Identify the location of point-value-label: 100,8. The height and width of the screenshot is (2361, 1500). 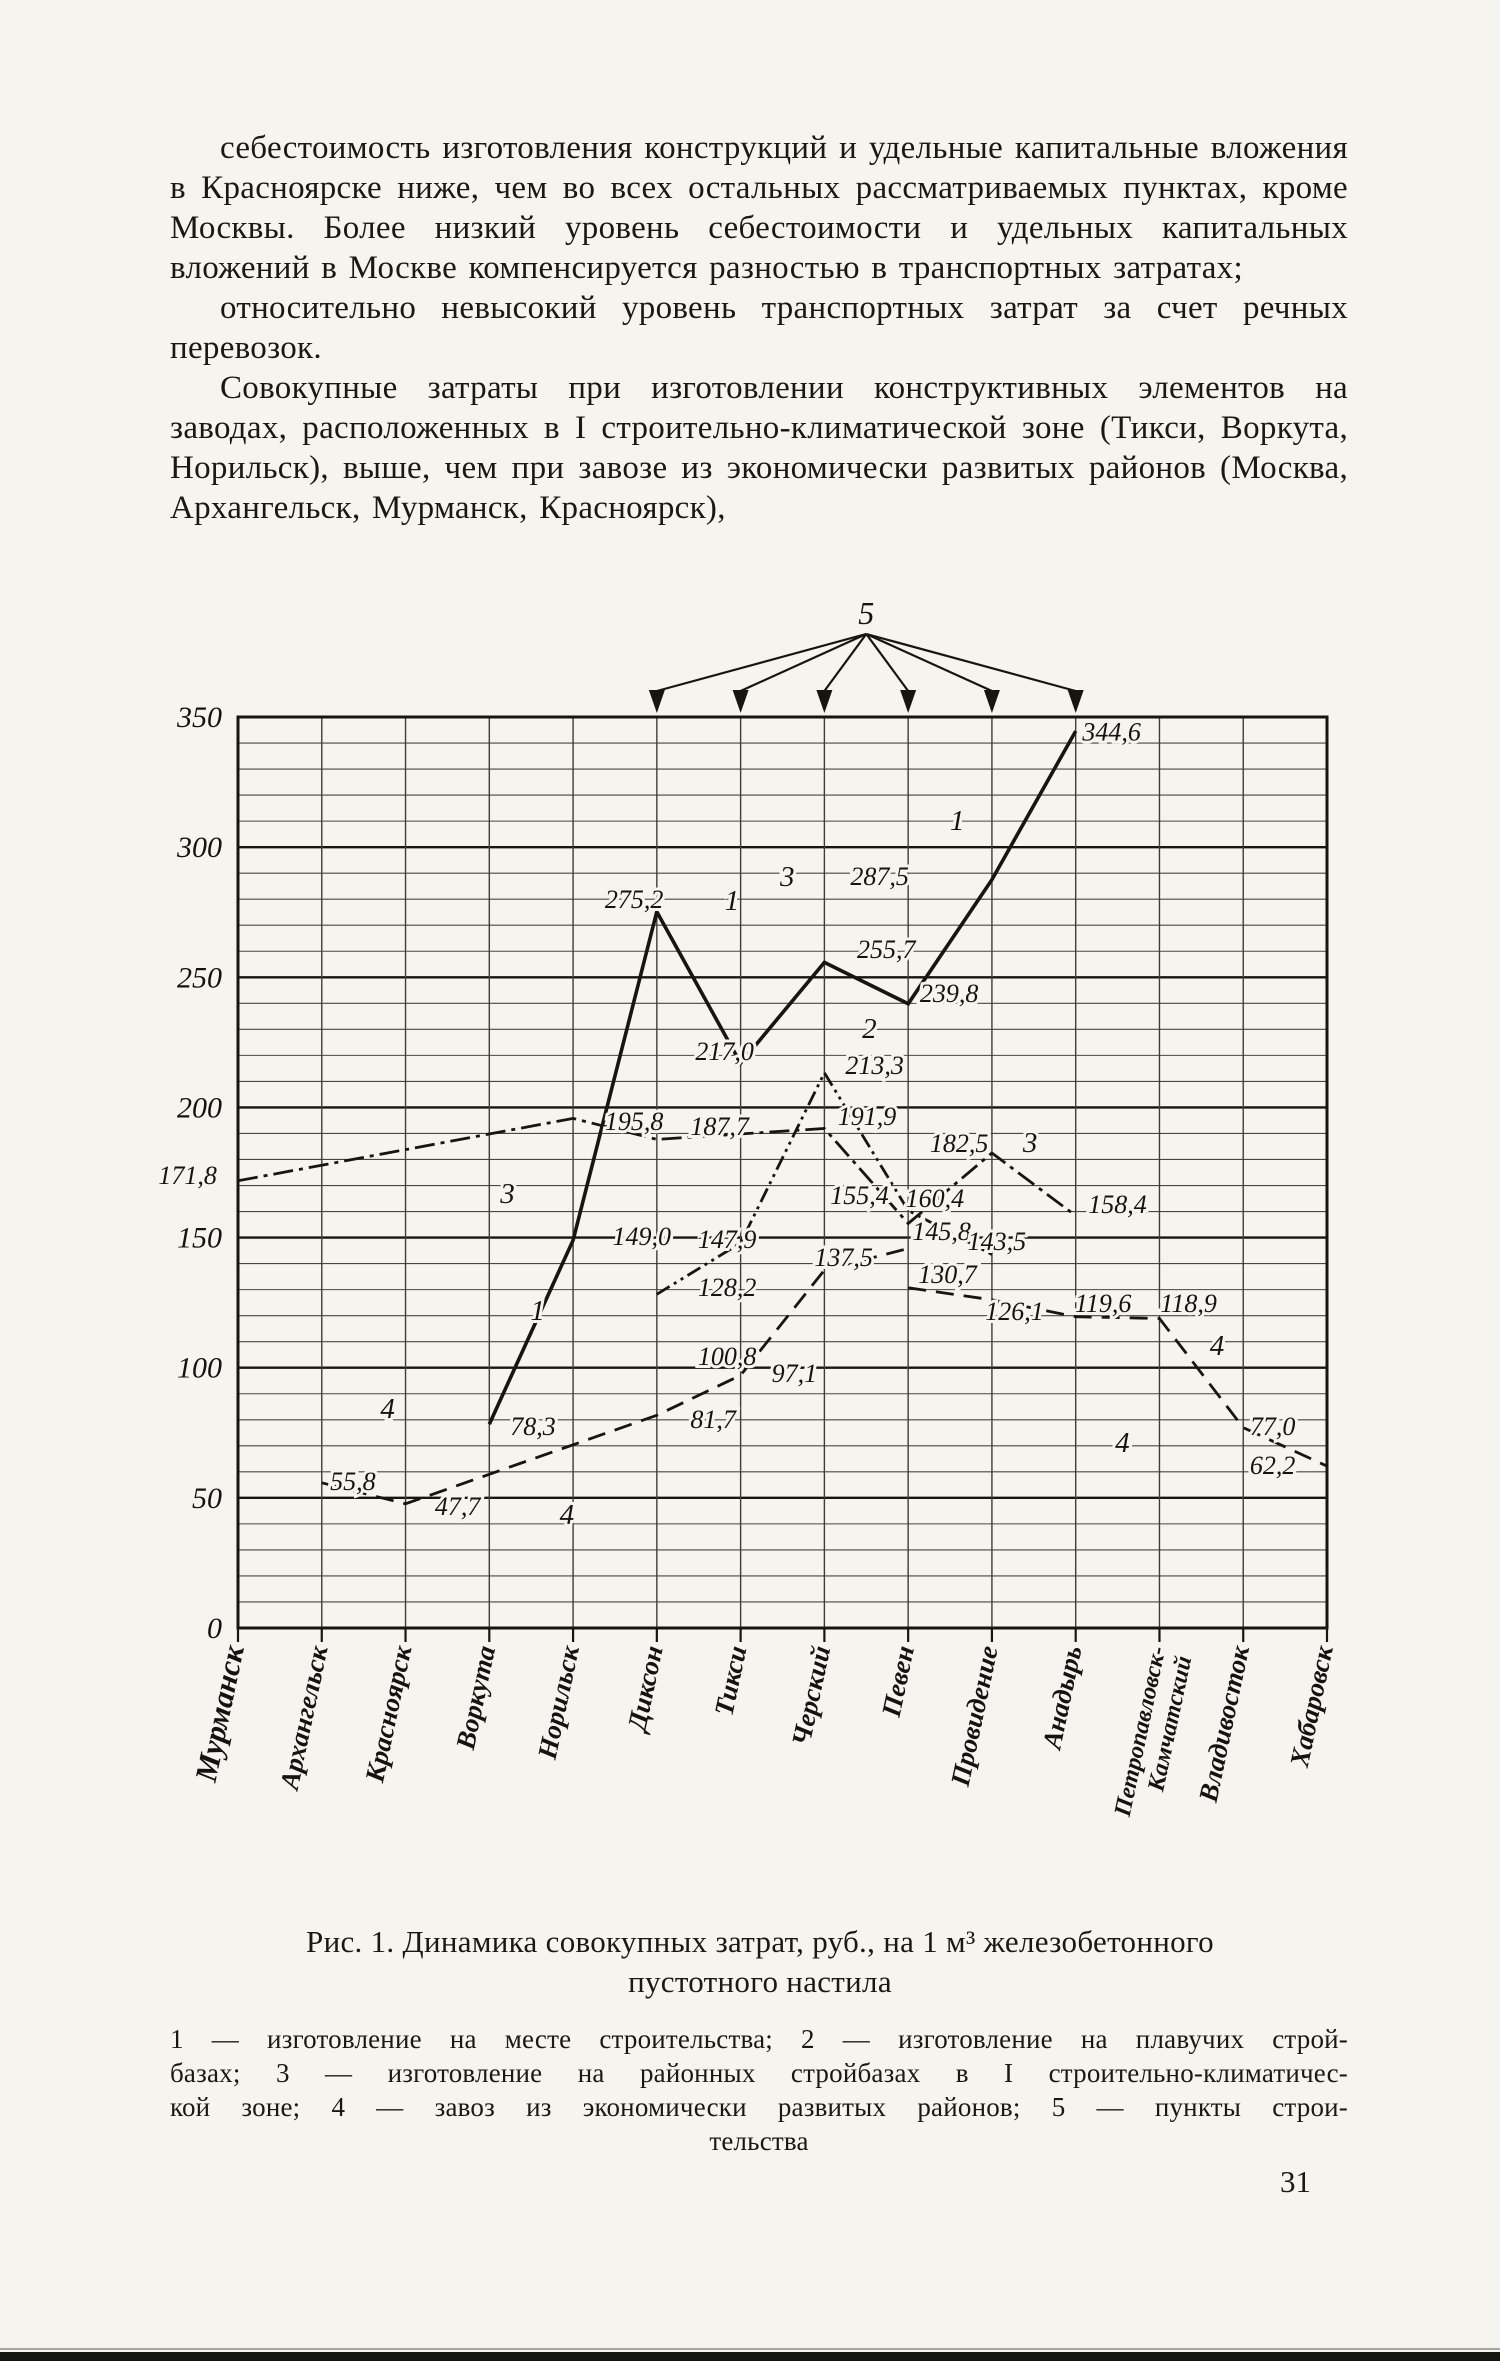
(727, 1356).